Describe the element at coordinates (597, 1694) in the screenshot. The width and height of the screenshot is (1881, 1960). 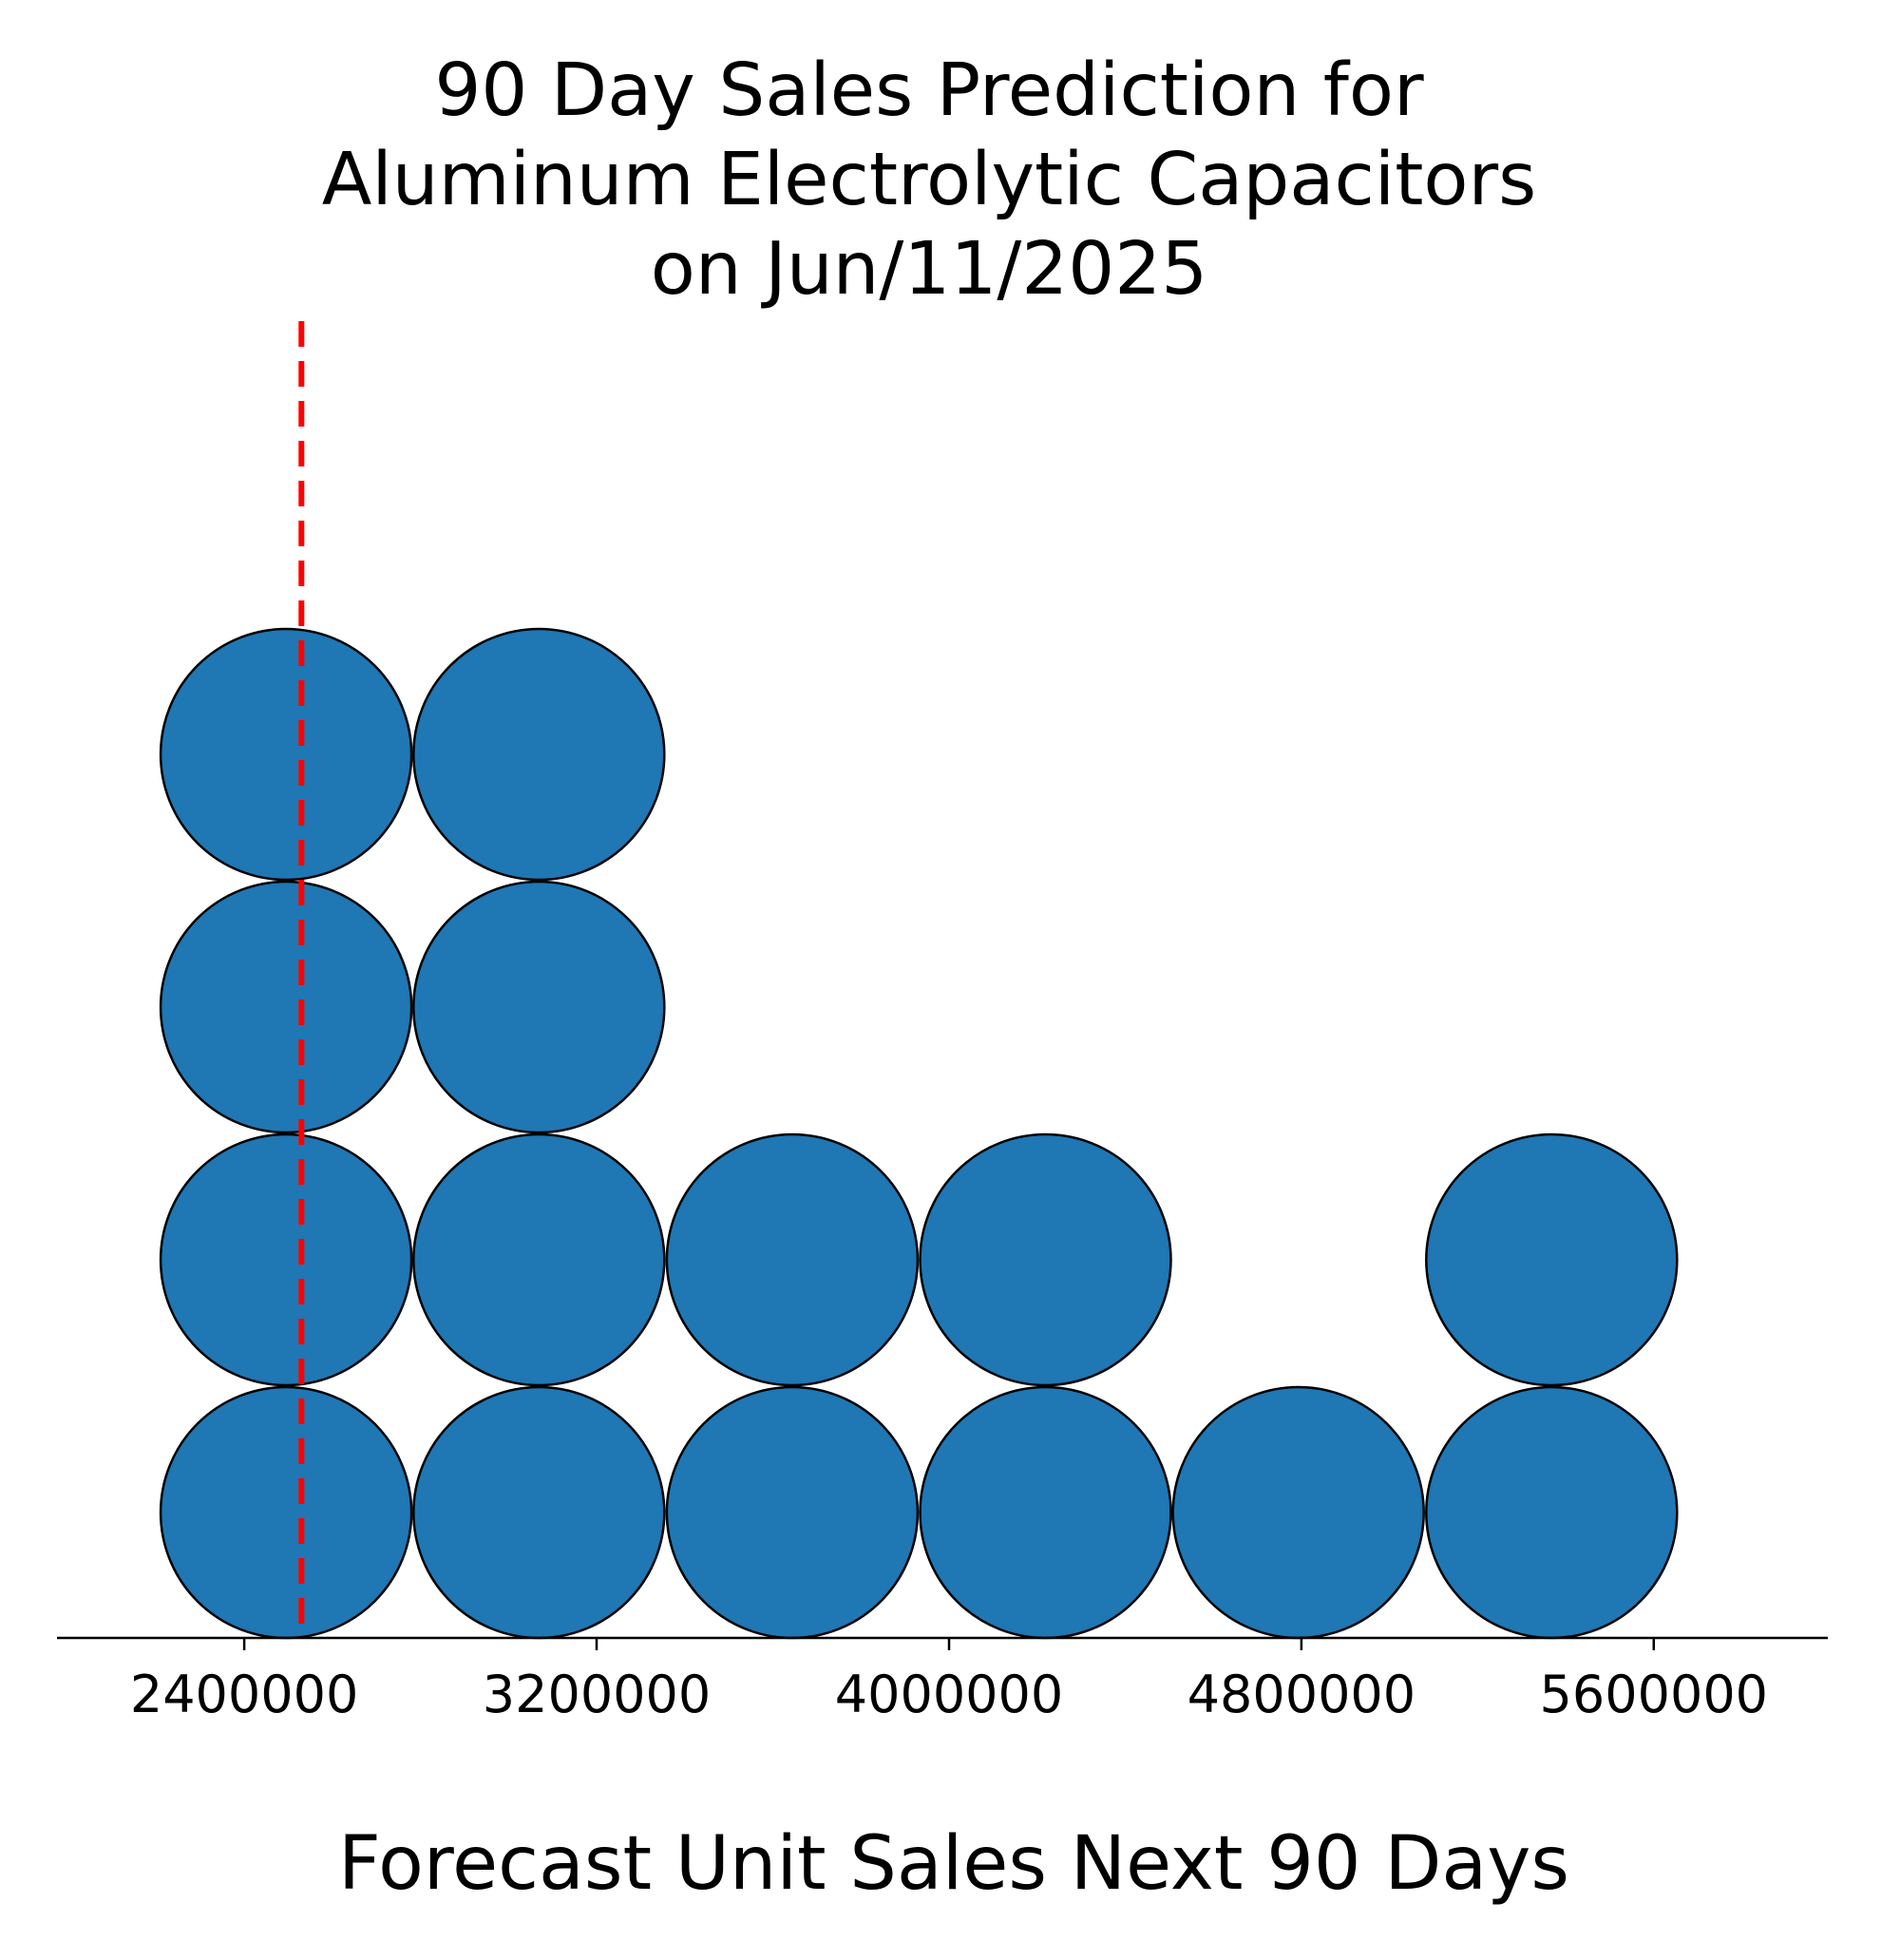
I see `x-tick-label-2: 3200000` at that location.